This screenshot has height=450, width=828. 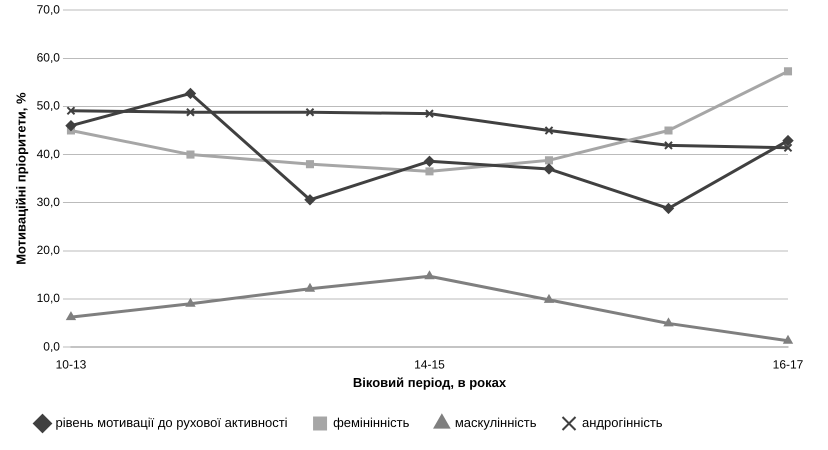 I want to click on x-tick-label: 16-17, so click(x=788, y=365).